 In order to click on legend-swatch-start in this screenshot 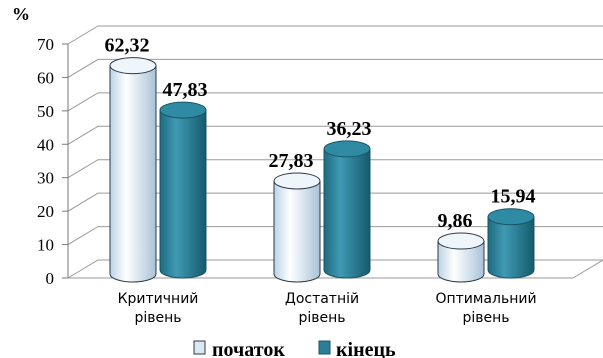, I will do `click(199, 347)`.